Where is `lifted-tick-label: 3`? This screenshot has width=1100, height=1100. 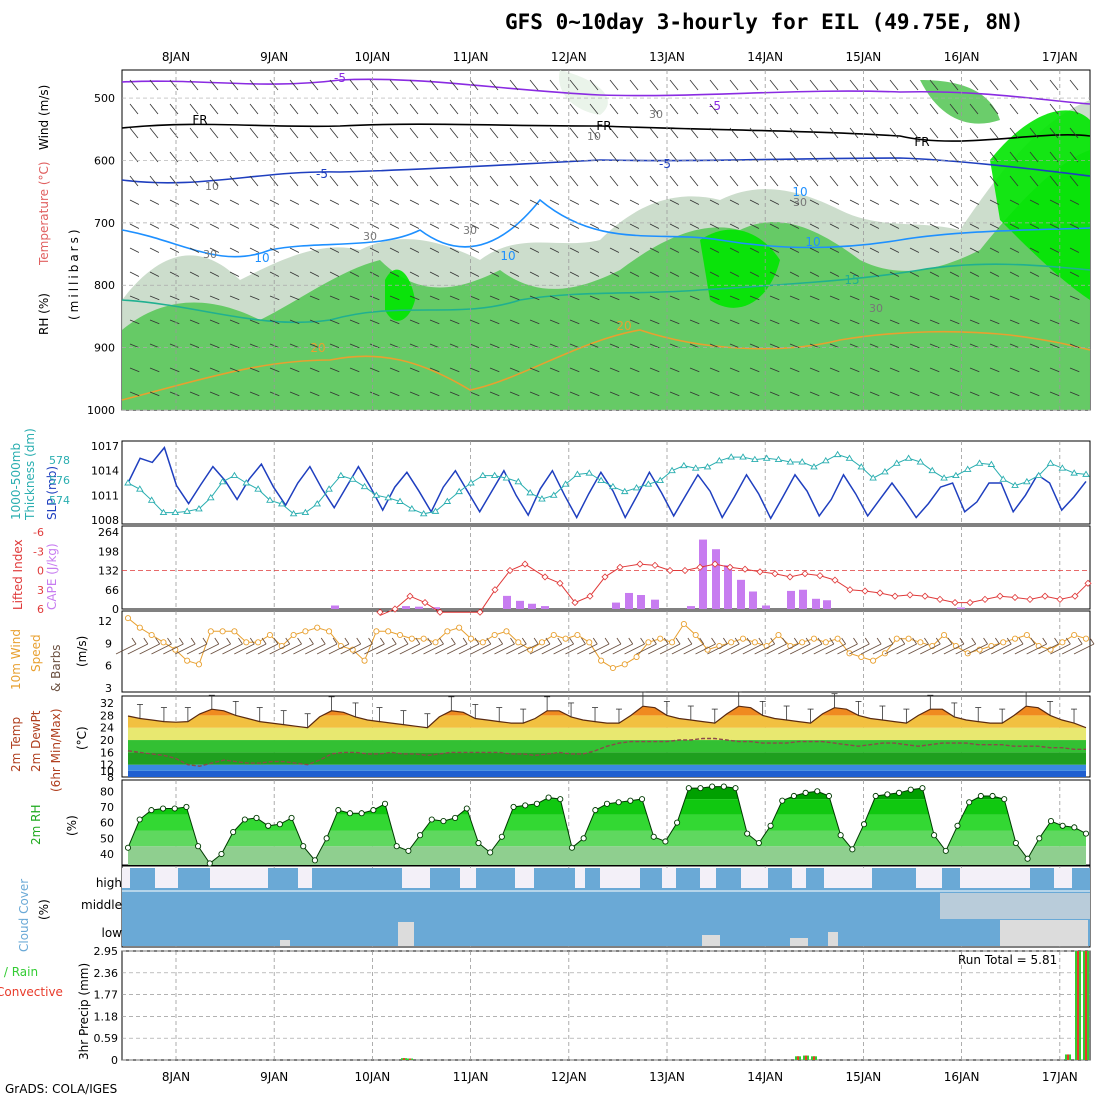
lifted-tick-label: 3 is located at coordinates (40, 590).